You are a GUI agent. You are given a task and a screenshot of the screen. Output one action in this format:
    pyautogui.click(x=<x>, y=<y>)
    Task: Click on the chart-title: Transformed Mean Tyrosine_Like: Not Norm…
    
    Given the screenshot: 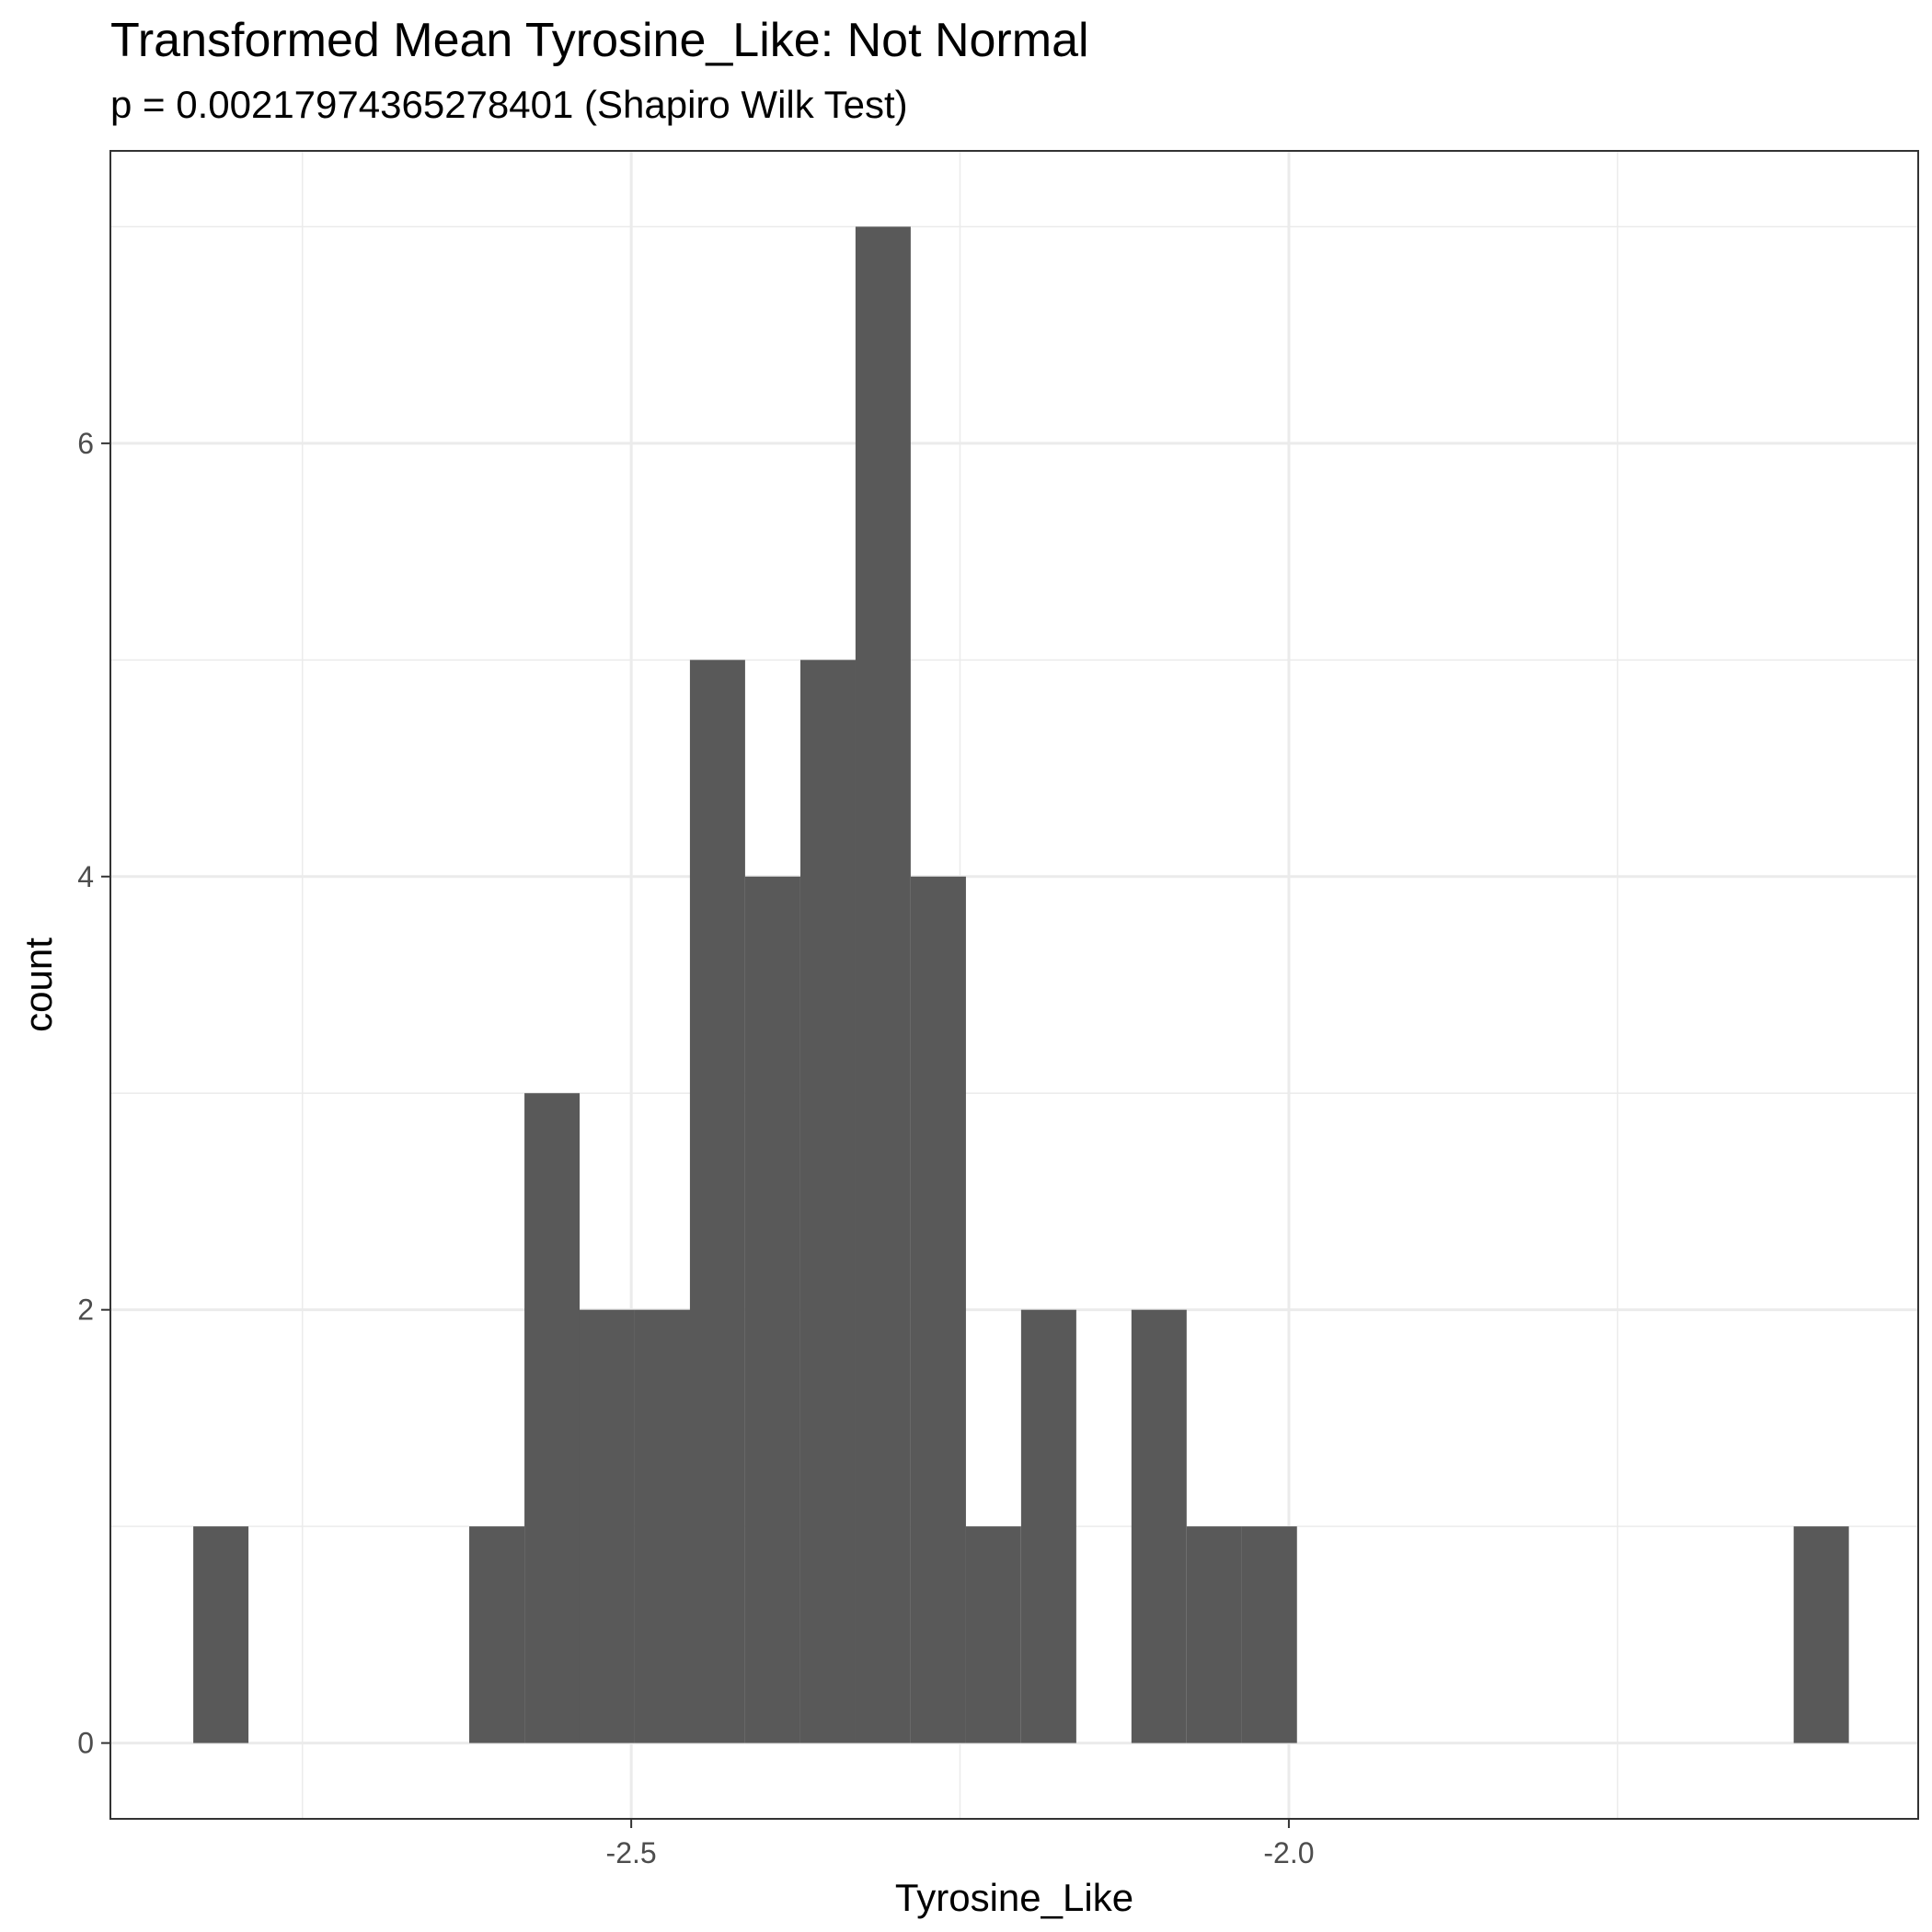 What is the action you would take?
    pyautogui.click(x=599, y=40)
    